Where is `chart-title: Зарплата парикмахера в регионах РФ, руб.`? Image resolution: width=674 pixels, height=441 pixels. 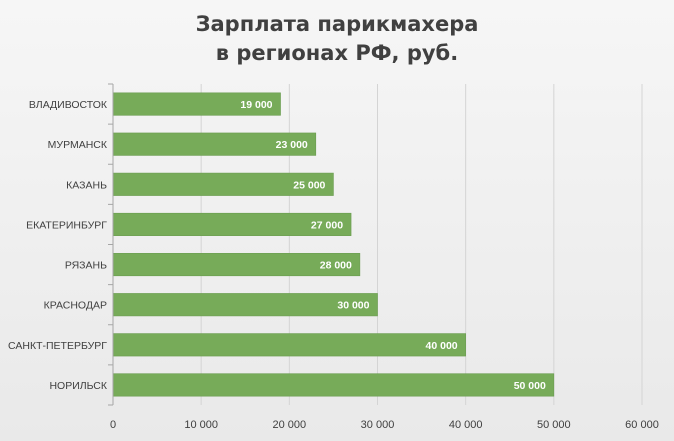
chart-title: Зарплата парикмахера в регионах РФ, руб. is located at coordinates (337, 39).